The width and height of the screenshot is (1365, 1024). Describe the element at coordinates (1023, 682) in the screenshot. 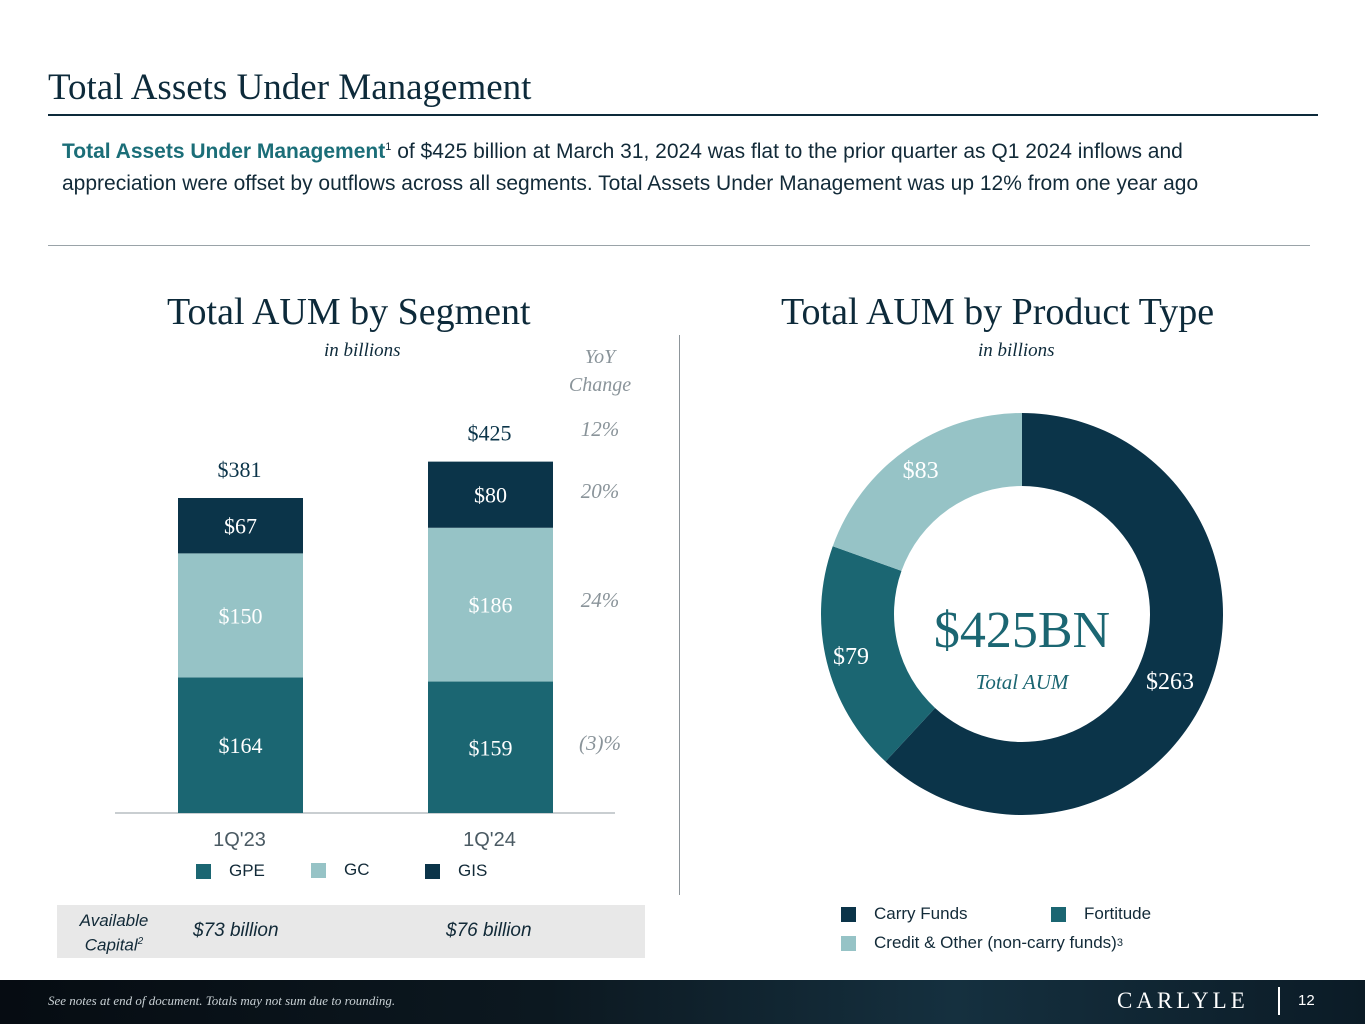

I see `donut-center-label: Total AUM` at that location.